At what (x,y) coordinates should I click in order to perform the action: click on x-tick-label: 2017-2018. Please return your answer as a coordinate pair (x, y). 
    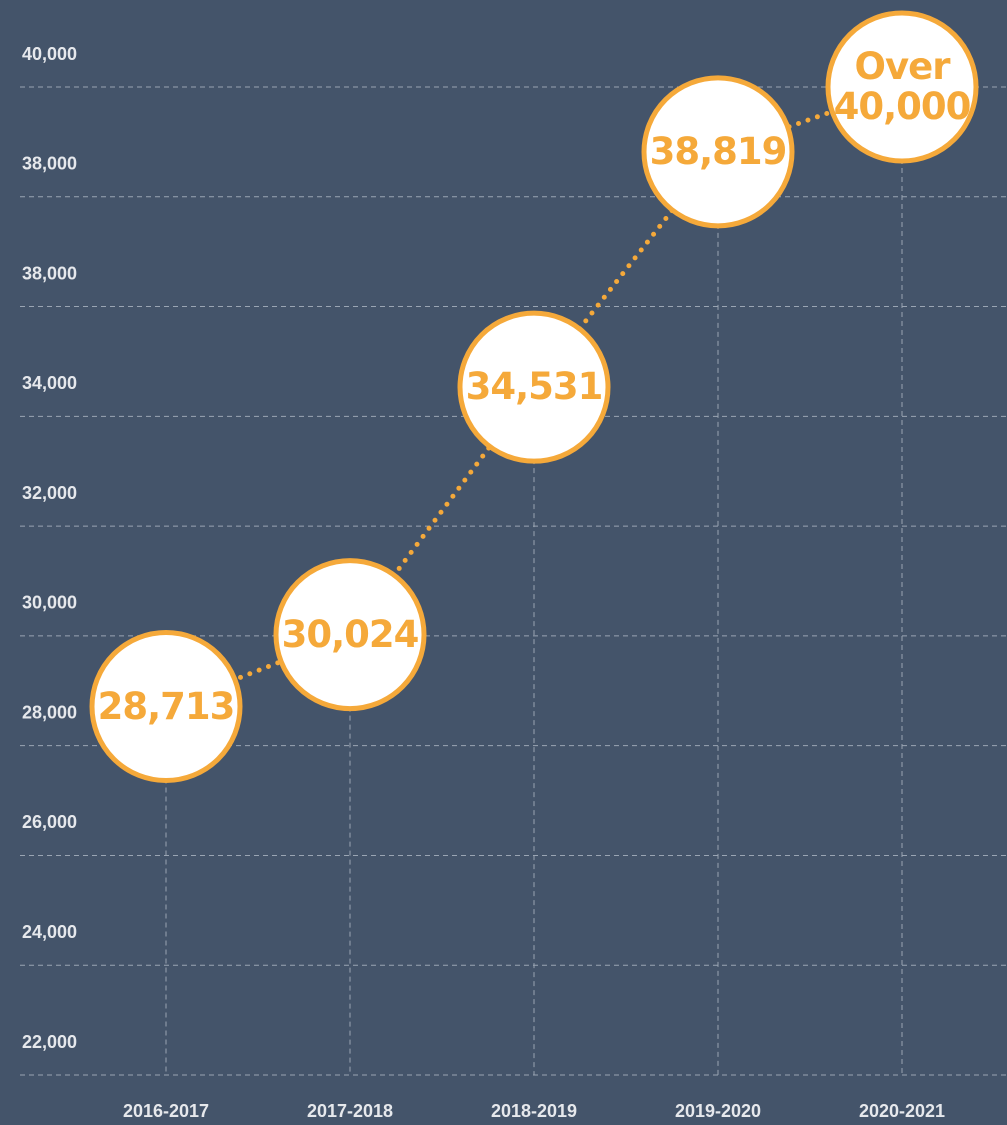
    Looking at the image, I should click on (350, 1111).